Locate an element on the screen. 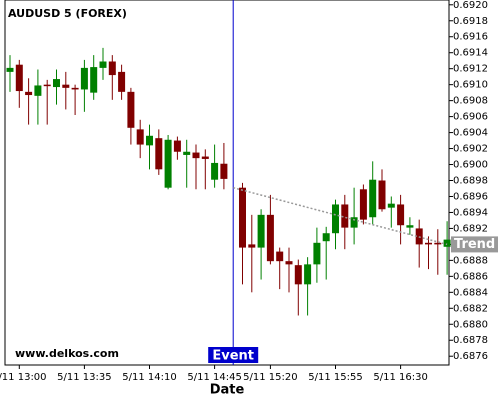 The height and width of the screenshot is (404, 500). y-tick-label: 0.6896 is located at coordinates (470, 196).